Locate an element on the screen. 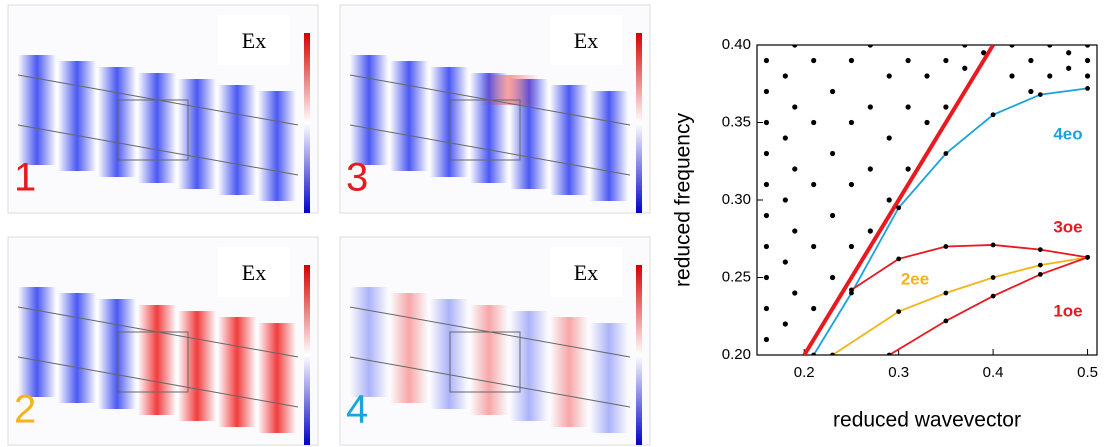 This screenshot has height=447, width=1116. x-tick-label: 0.2 is located at coordinates (804, 372).